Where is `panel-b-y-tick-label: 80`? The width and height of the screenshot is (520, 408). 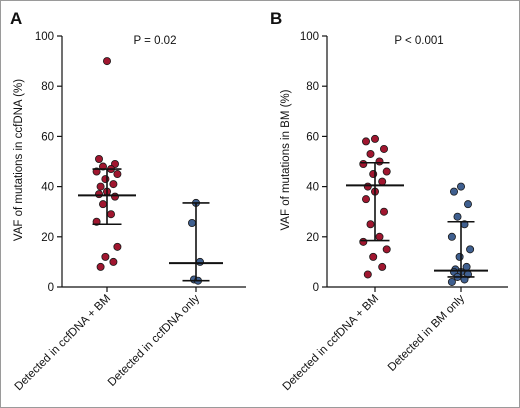
panel-b-y-tick-label: 80 is located at coordinates (312, 87).